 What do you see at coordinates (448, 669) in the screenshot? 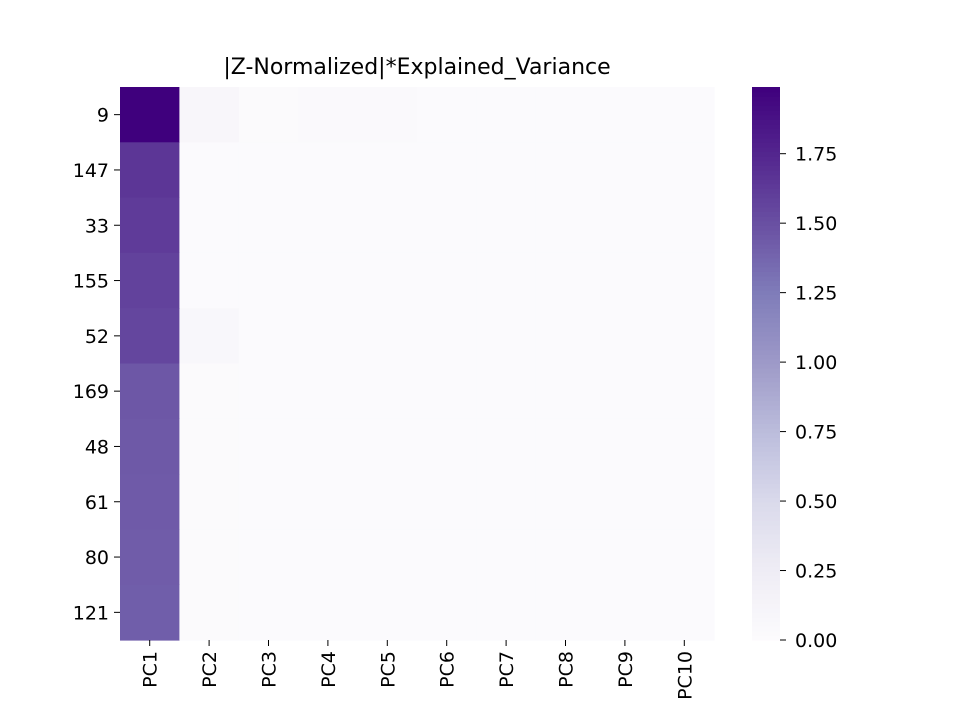
I see `x-tick-label: PC6` at bounding box center [448, 669].